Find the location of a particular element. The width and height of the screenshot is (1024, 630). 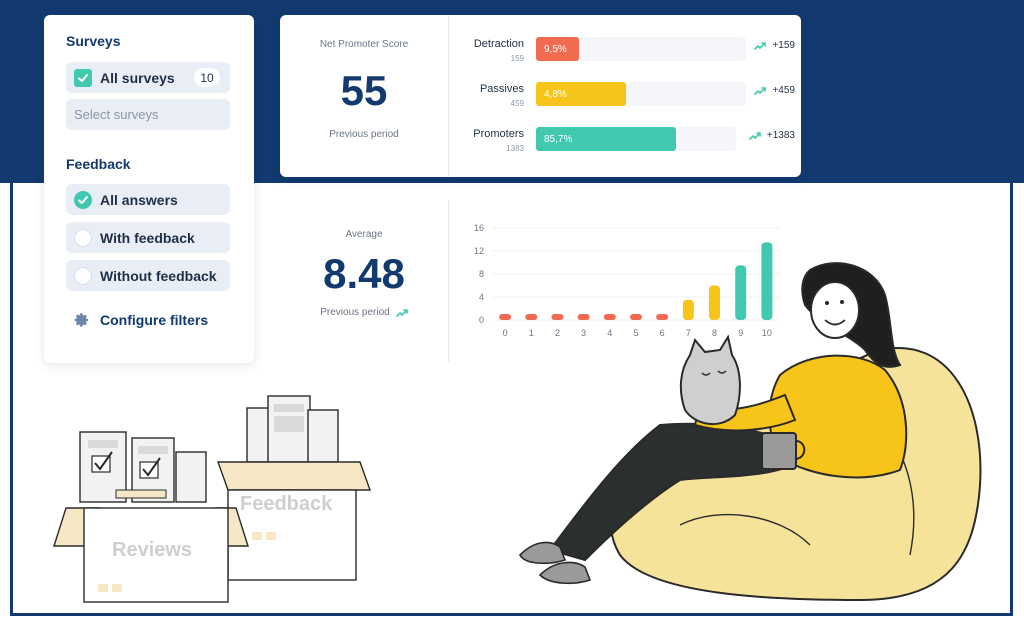

row-name: Promoters is located at coordinates (498, 134).